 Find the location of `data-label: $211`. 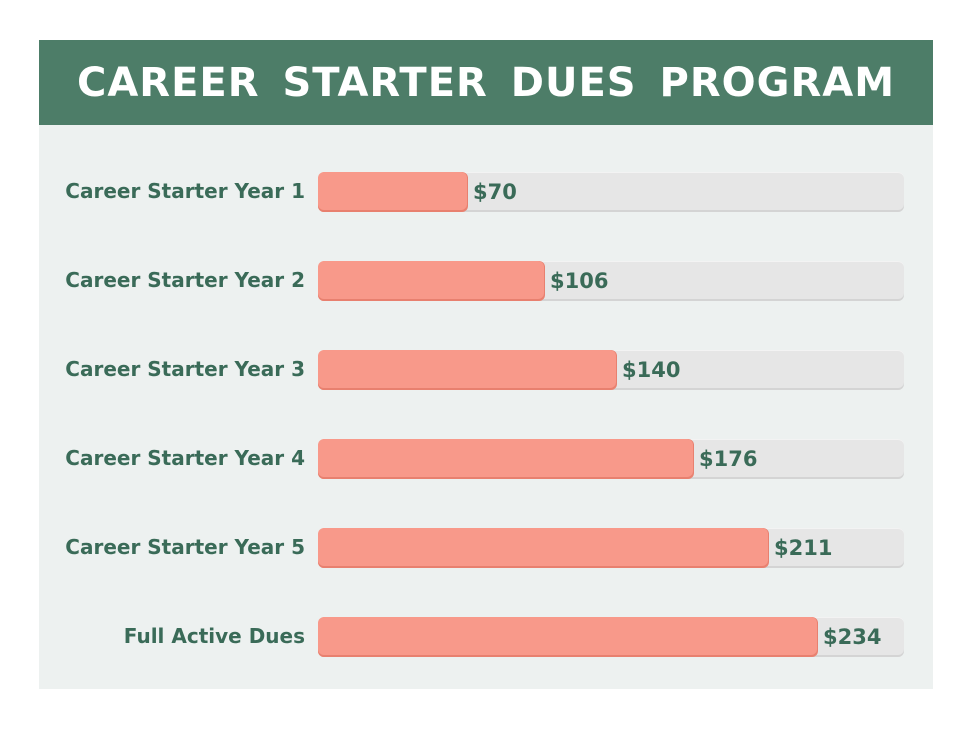

data-label: $211 is located at coordinates (803, 548).